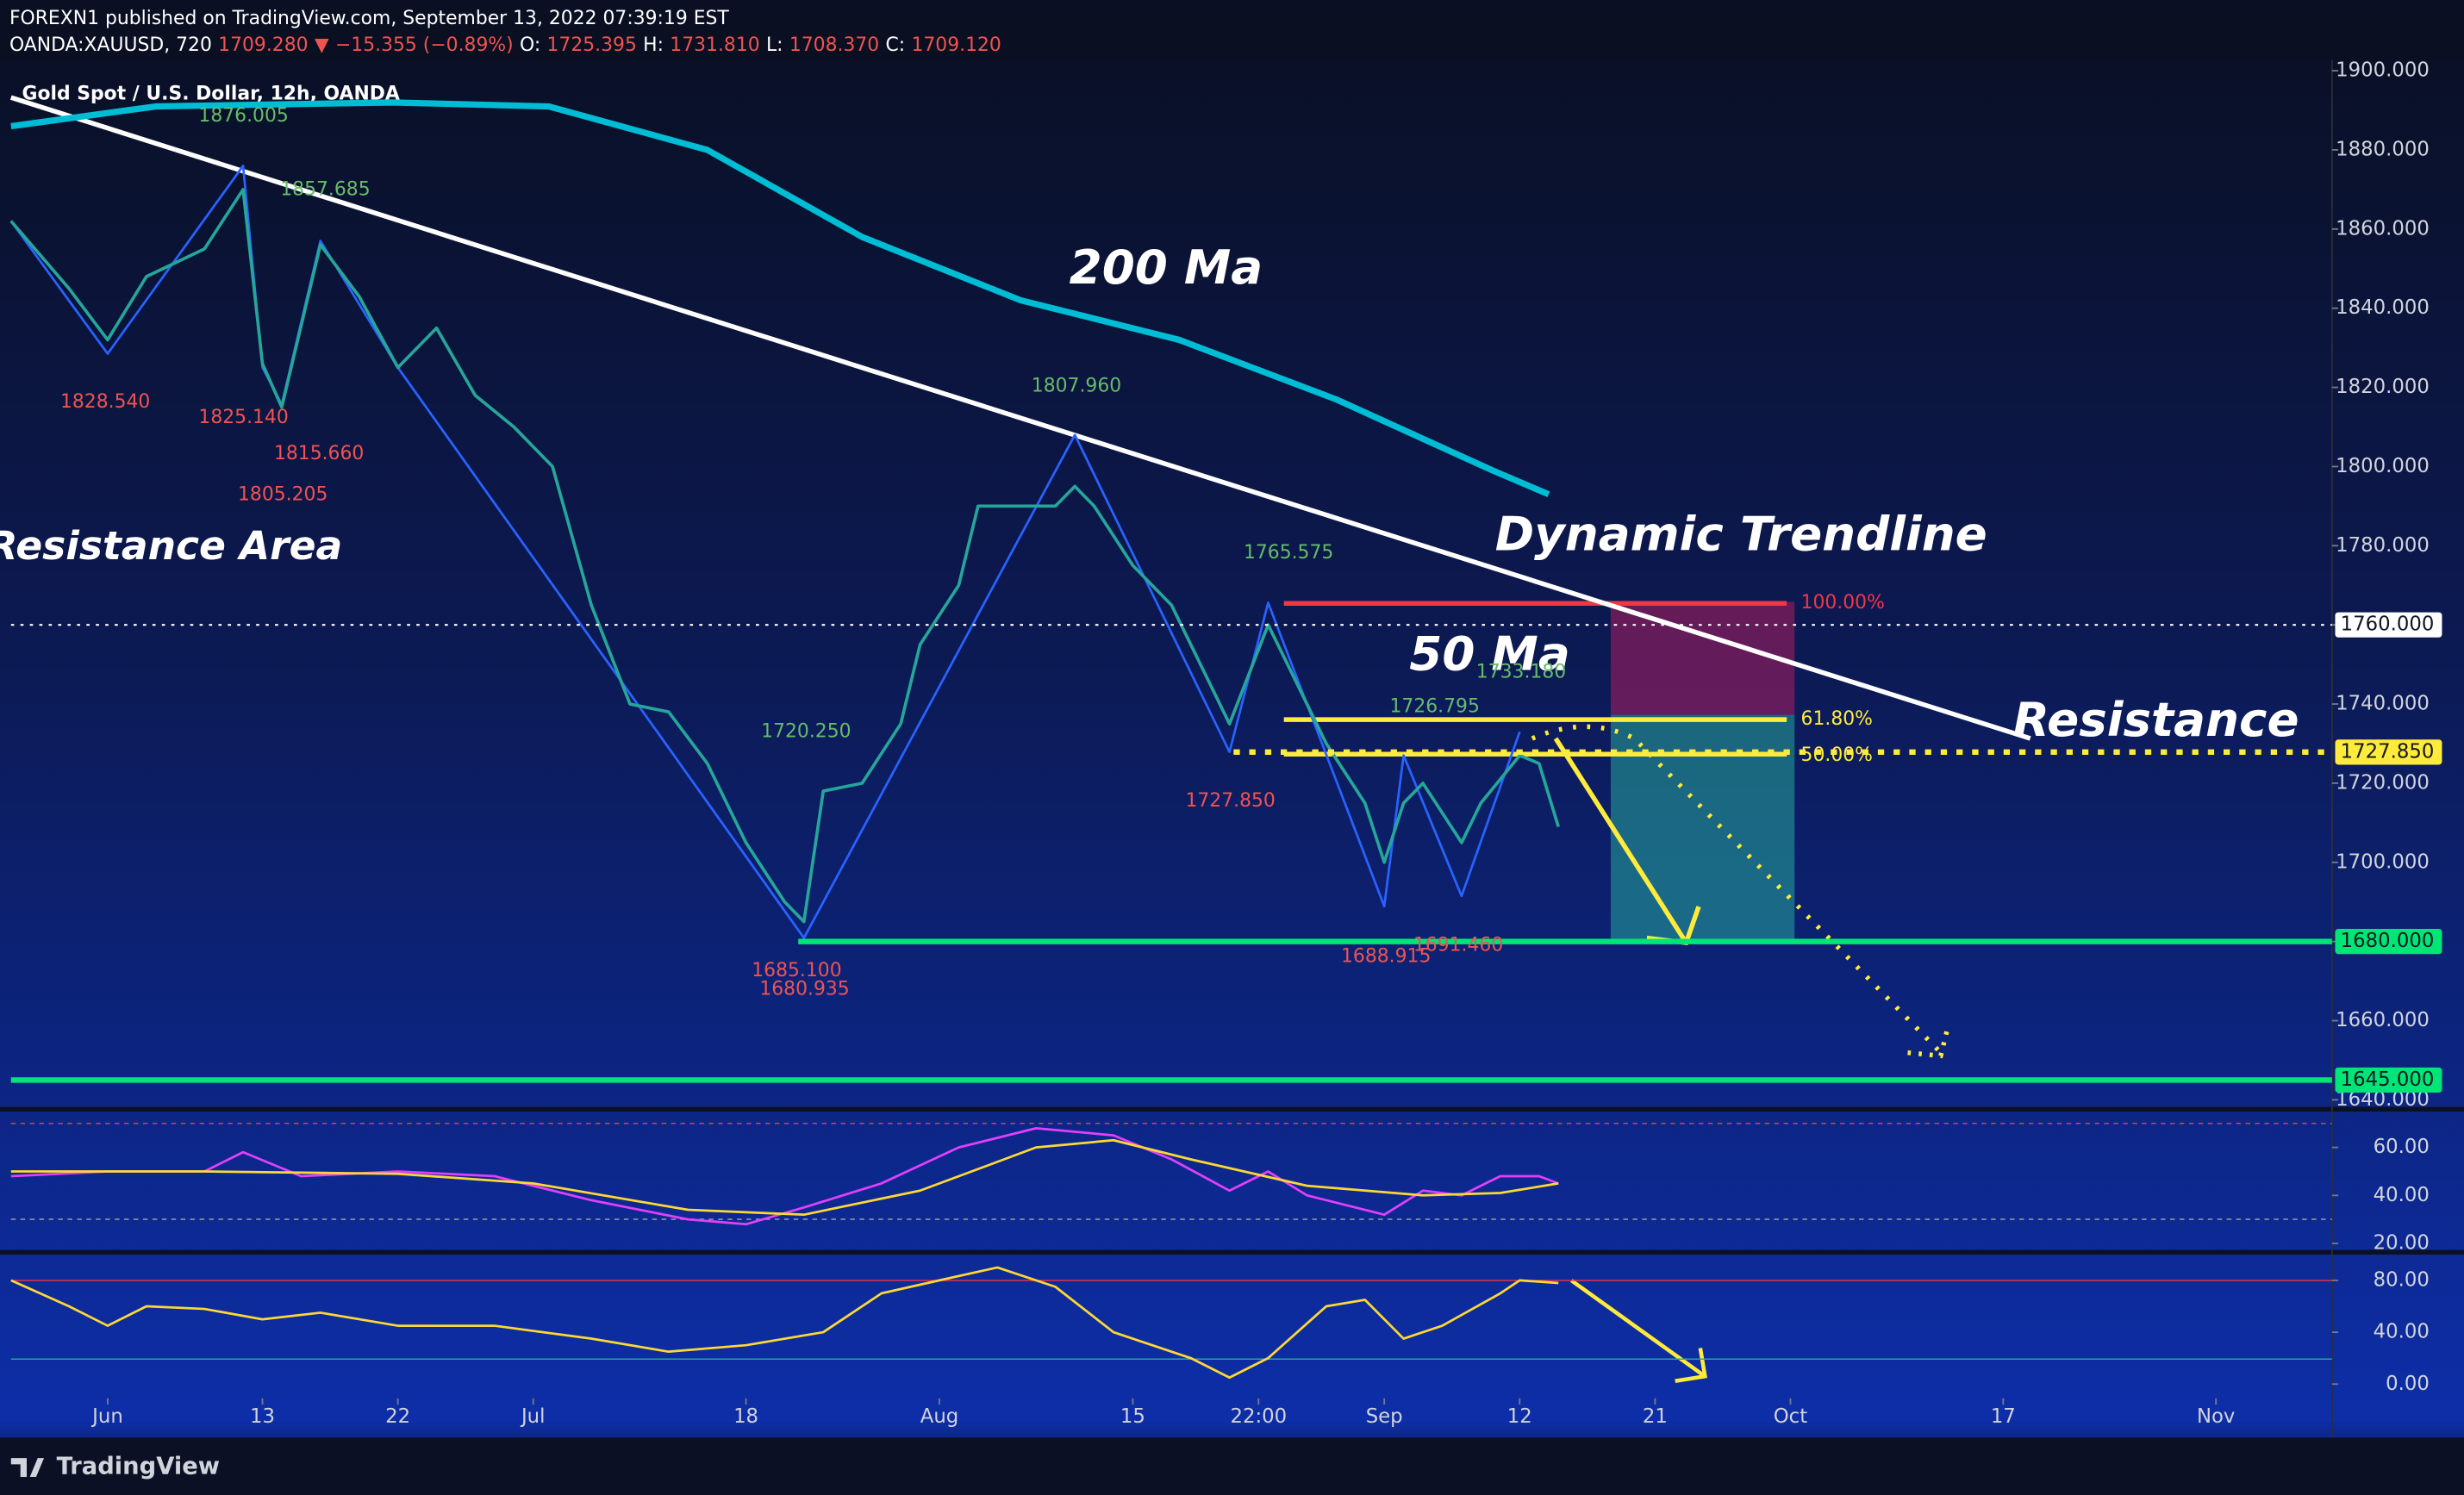 The image size is (2464, 1495). Describe the element at coordinates (2402, 1147) in the screenshot. I see `y-tick-label: 60.00` at that location.